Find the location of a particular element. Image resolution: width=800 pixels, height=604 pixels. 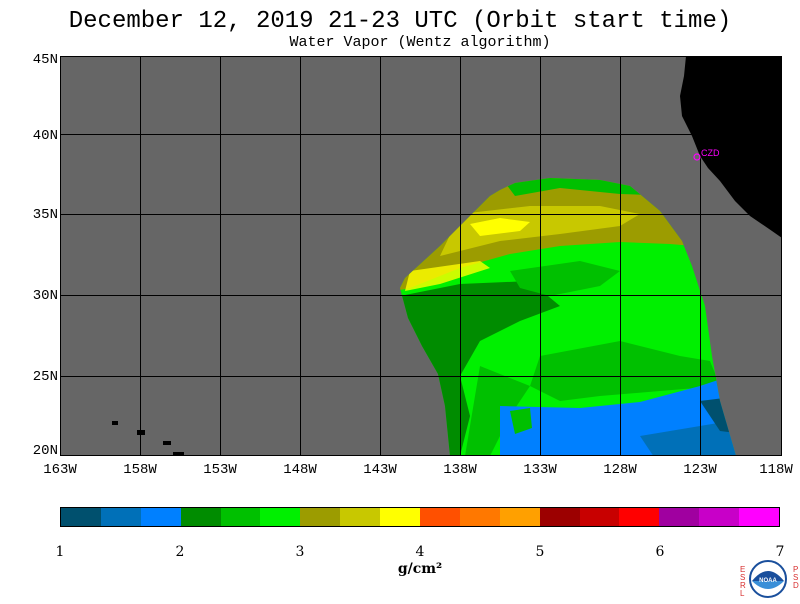

colorbar-units: g/cm² is located at coordinates (420, 569).